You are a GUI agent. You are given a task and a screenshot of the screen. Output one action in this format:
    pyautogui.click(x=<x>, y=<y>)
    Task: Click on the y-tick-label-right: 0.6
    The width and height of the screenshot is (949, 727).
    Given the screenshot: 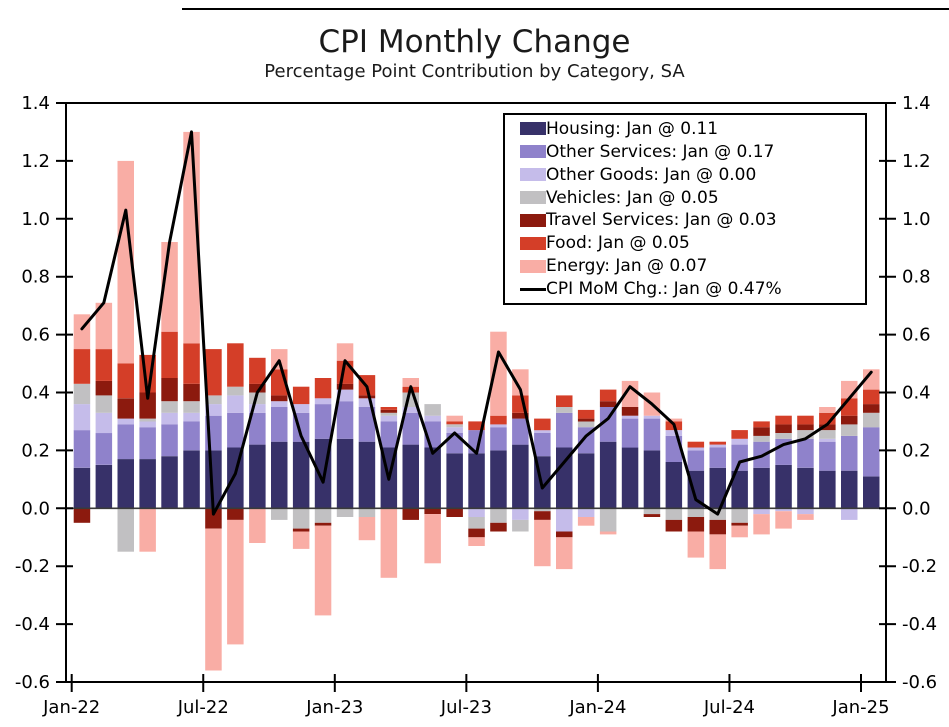 What is the action you would take?
    pyautogui.click(x=916, y=335)
    